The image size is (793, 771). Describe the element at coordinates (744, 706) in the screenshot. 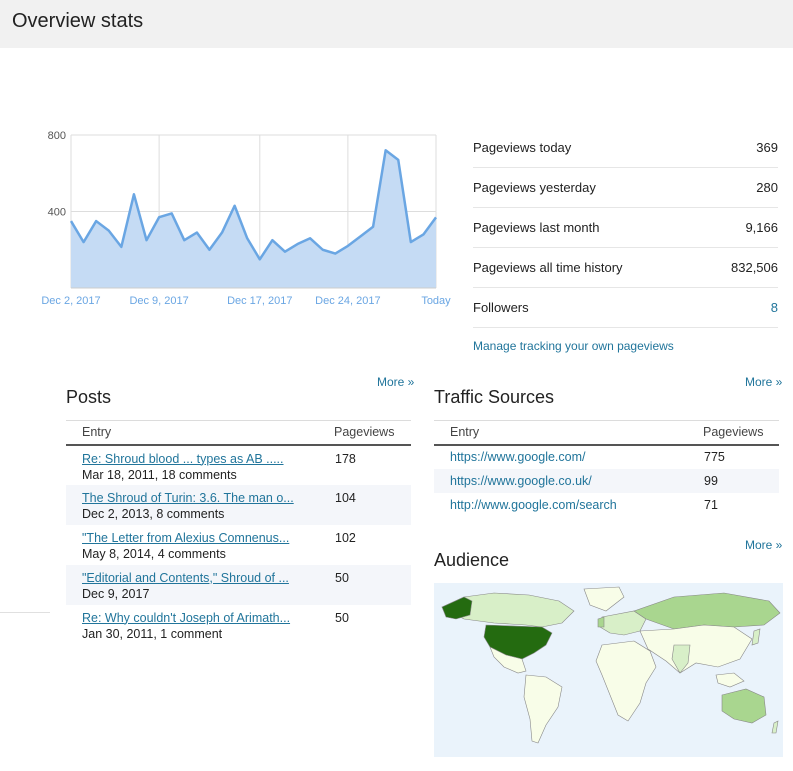

I see `map-australia` at that location.